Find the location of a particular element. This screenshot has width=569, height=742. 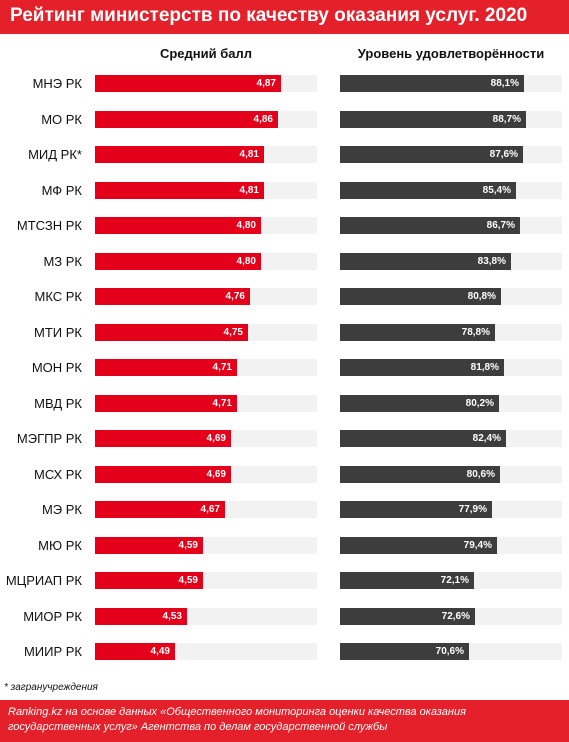

satisfaction-value-label: 80,8% is located at coordinates (481, 296).